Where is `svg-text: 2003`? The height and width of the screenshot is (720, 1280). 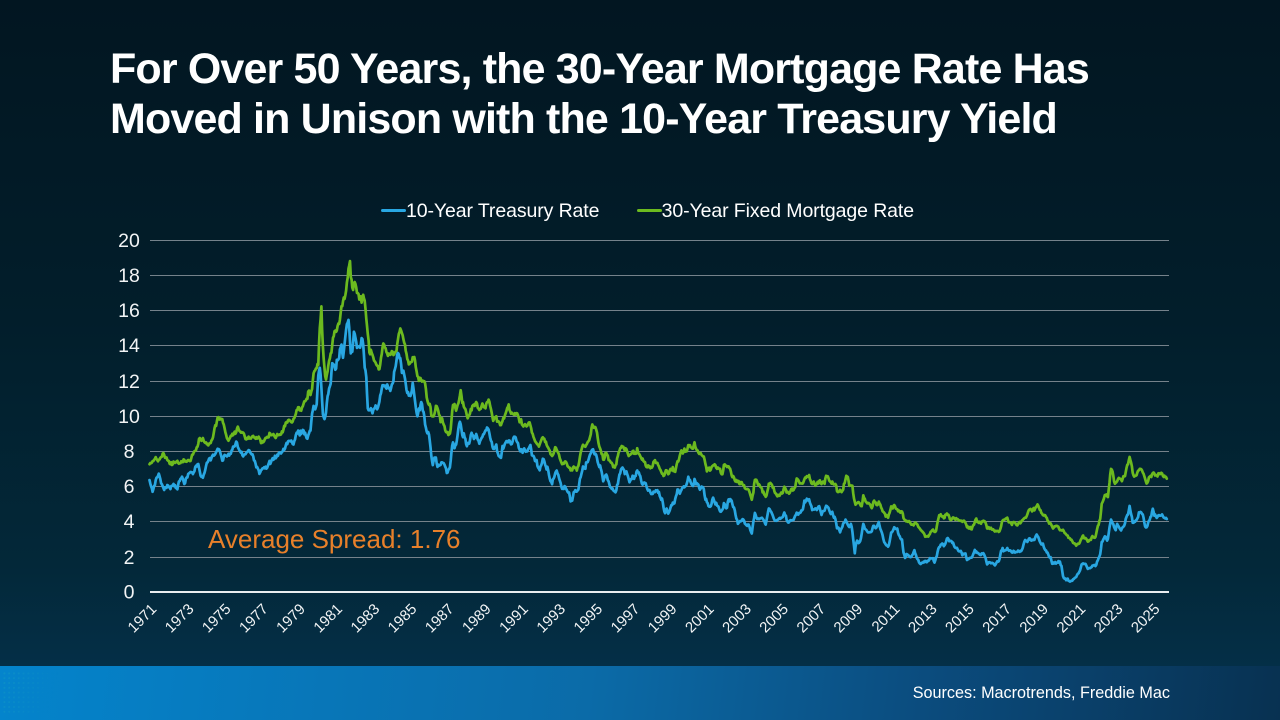
svg-text: 2003 is located at coordinates (737, 619).